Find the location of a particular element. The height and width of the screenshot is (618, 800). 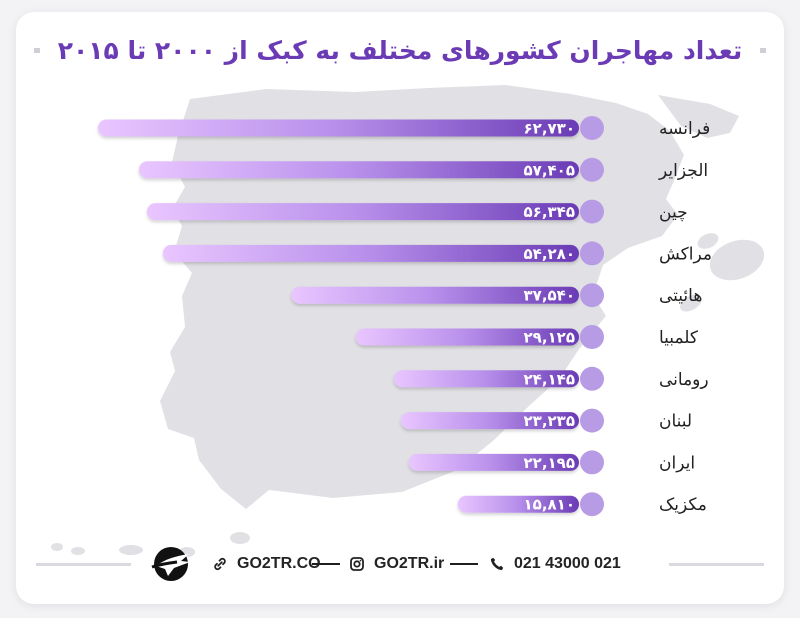

category-label: مکزیک is located at coordinates (683, 505).